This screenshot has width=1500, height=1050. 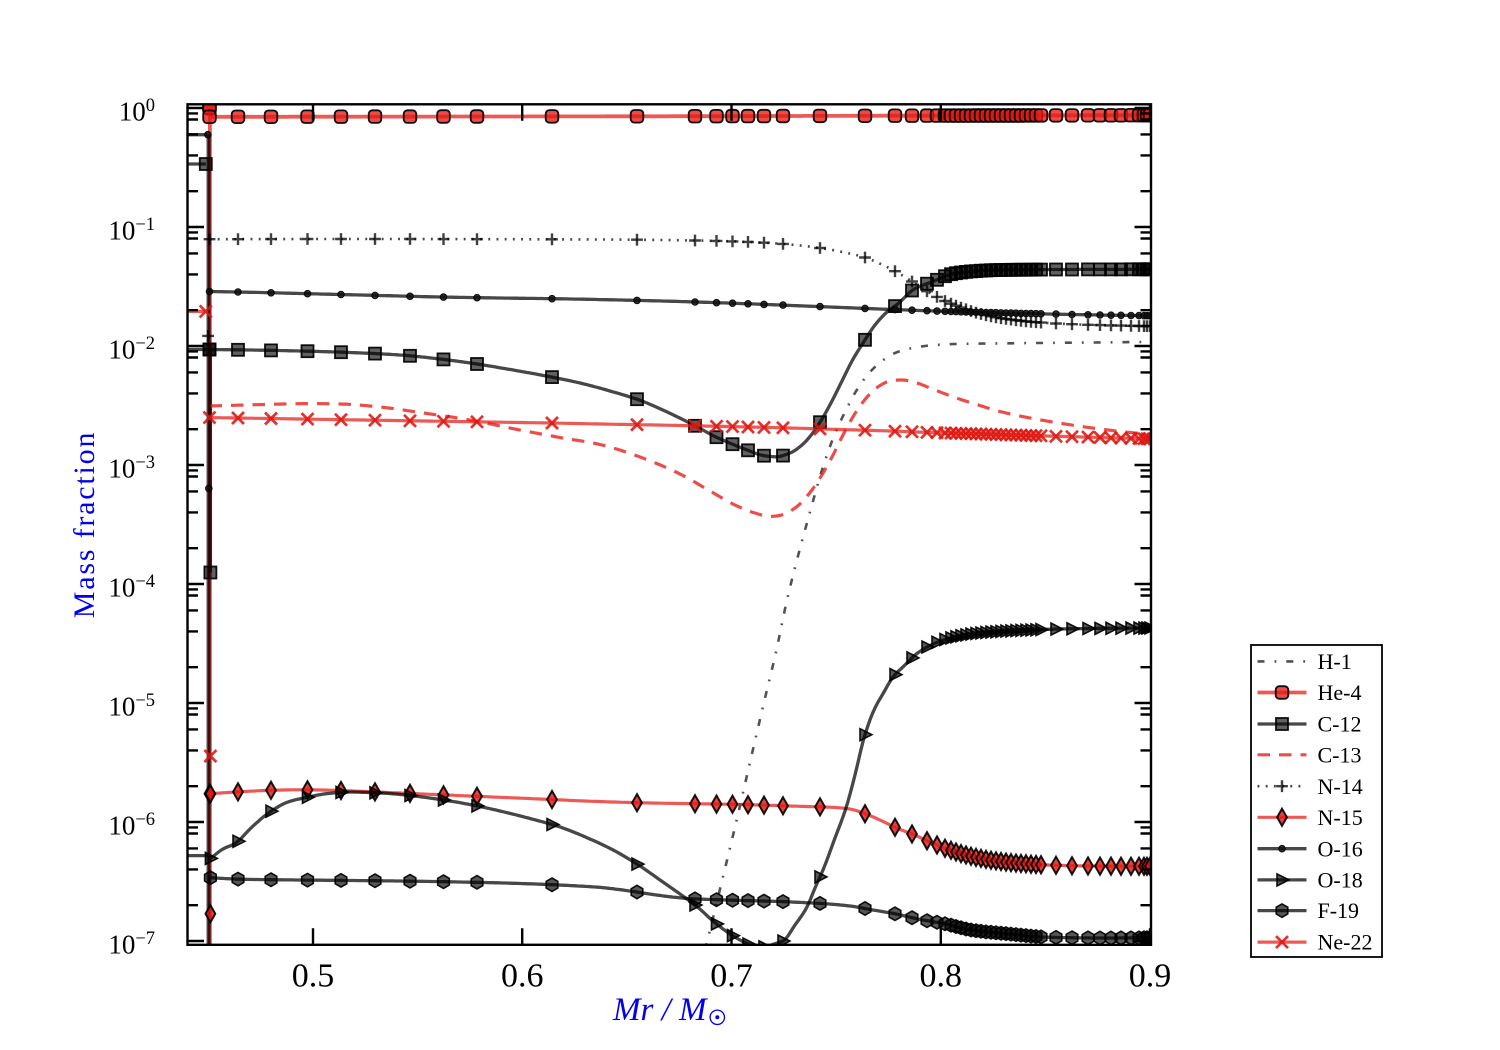 What do you see at coordinates (1340, 880) in the screenshot?
I see `svg-text: O-18` at bounding box center [1340, 880].